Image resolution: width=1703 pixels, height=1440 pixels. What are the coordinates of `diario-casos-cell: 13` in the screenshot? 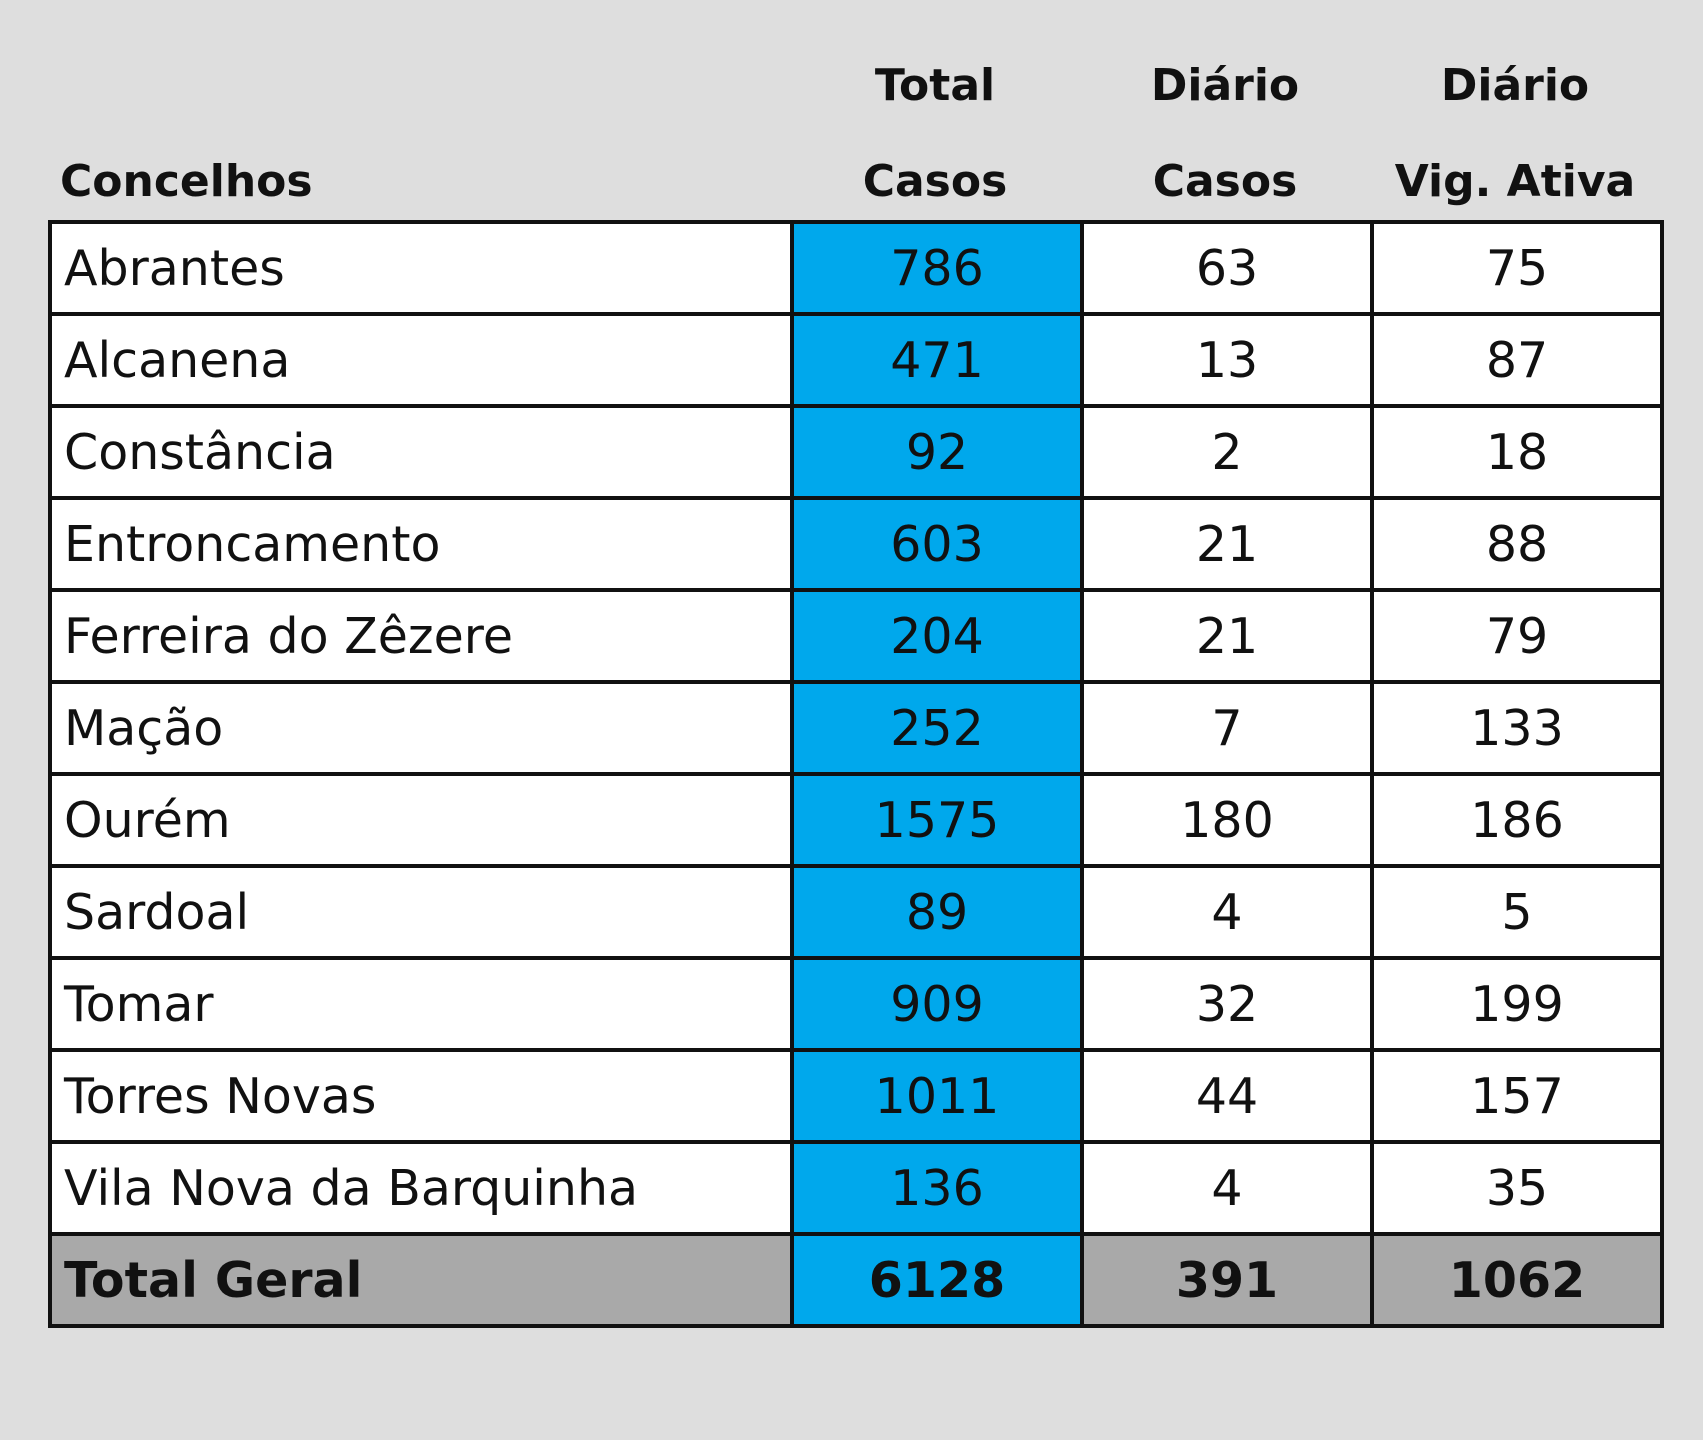 It's located at (1227, 360).